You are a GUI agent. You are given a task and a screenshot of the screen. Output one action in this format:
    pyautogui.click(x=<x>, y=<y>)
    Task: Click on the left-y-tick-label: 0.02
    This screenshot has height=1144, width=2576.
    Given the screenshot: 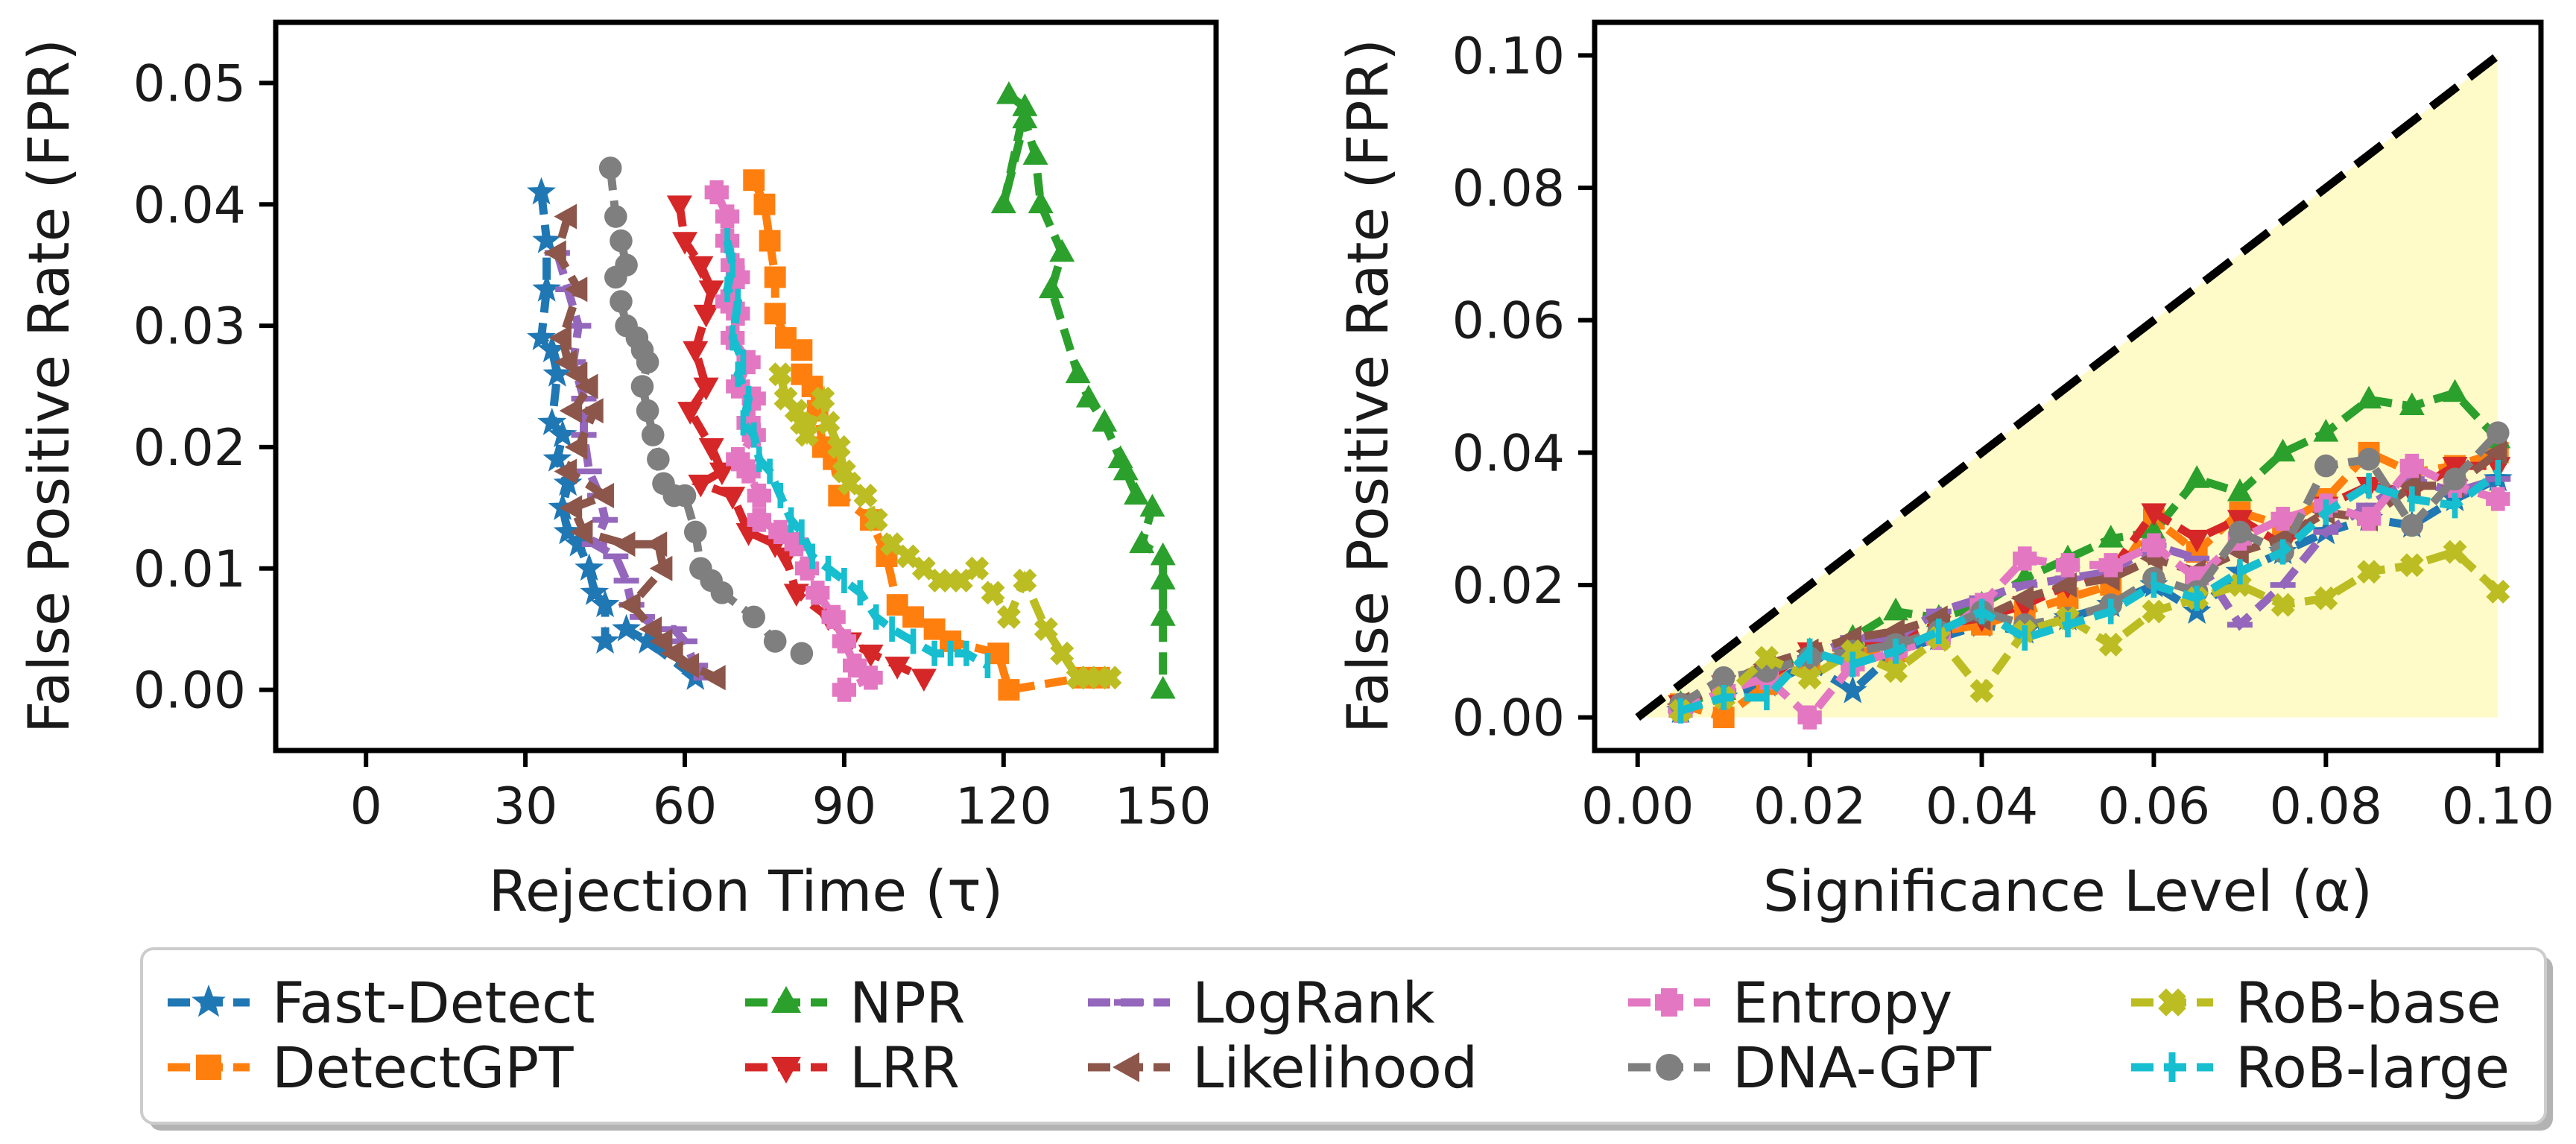 What is the action you would take?
    pyautogui.click(x=189, y=448)
    